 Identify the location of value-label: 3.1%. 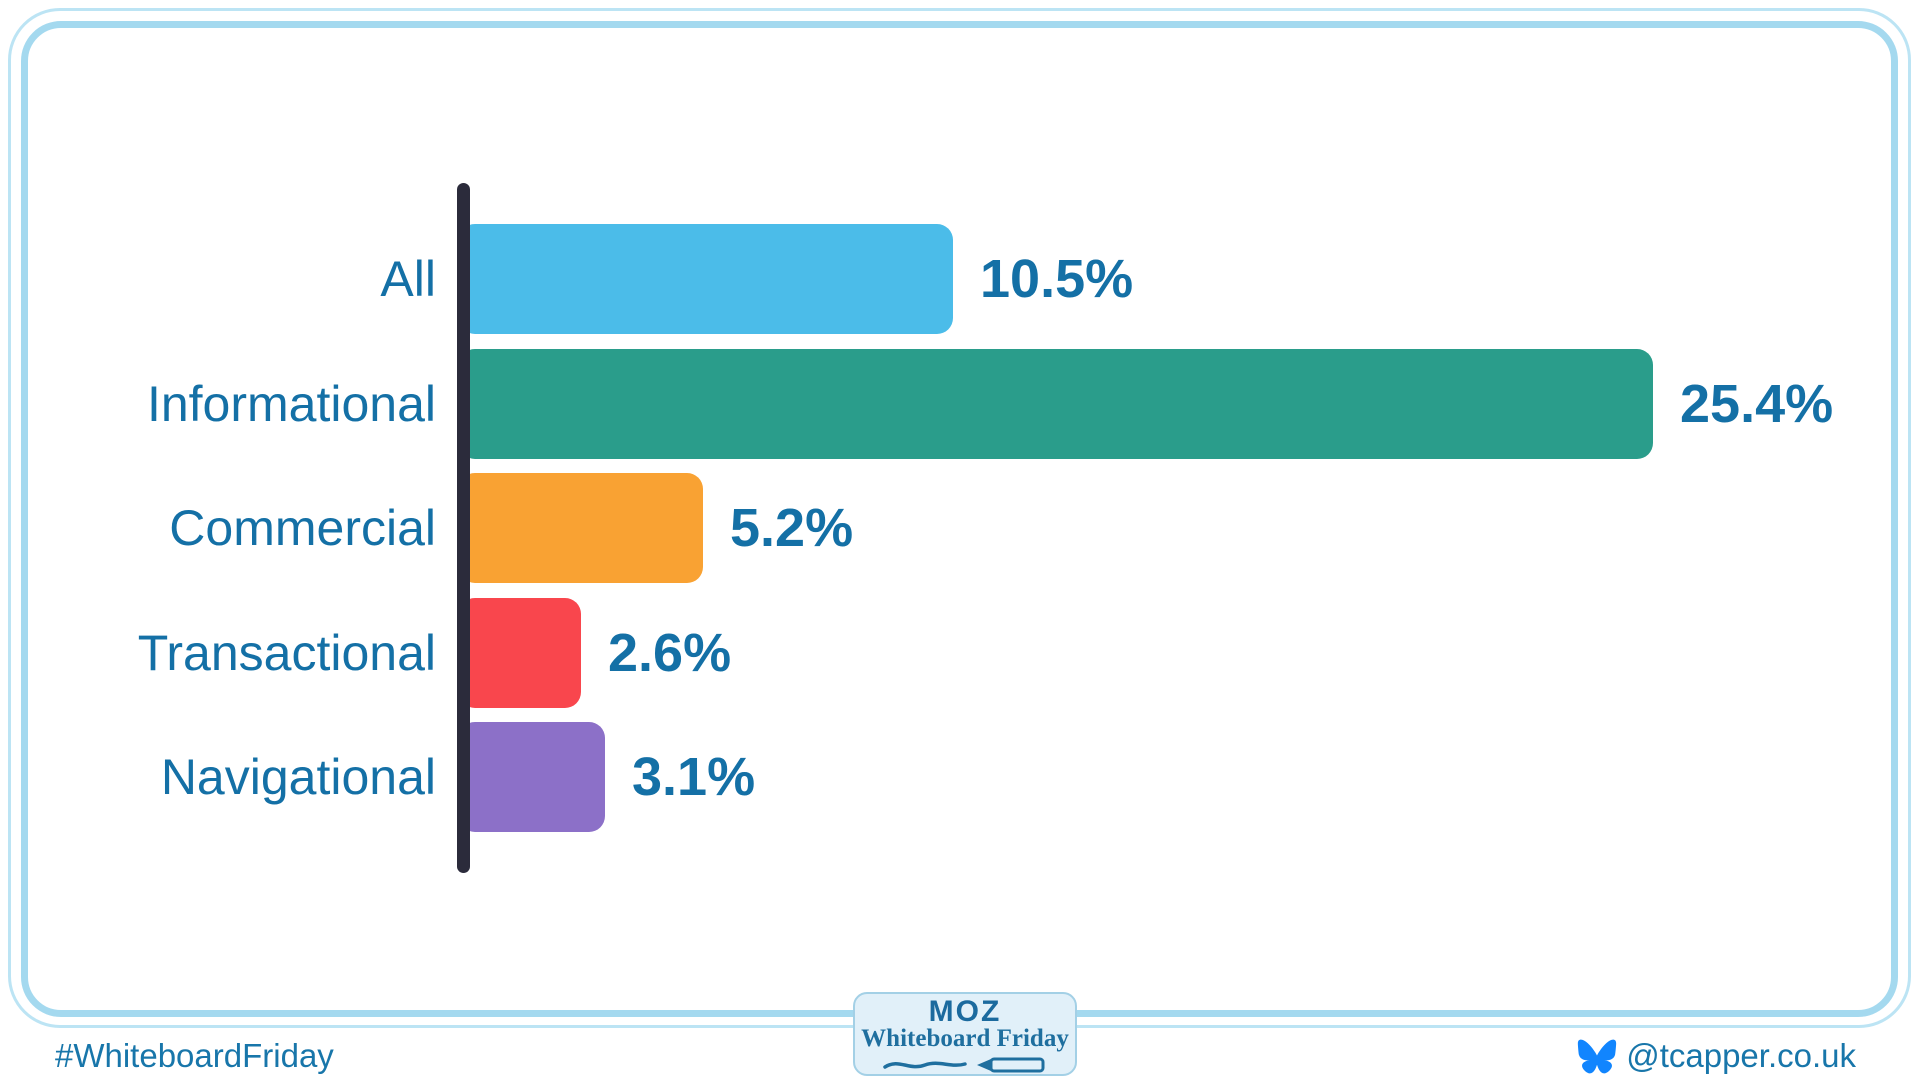
(694, 777).